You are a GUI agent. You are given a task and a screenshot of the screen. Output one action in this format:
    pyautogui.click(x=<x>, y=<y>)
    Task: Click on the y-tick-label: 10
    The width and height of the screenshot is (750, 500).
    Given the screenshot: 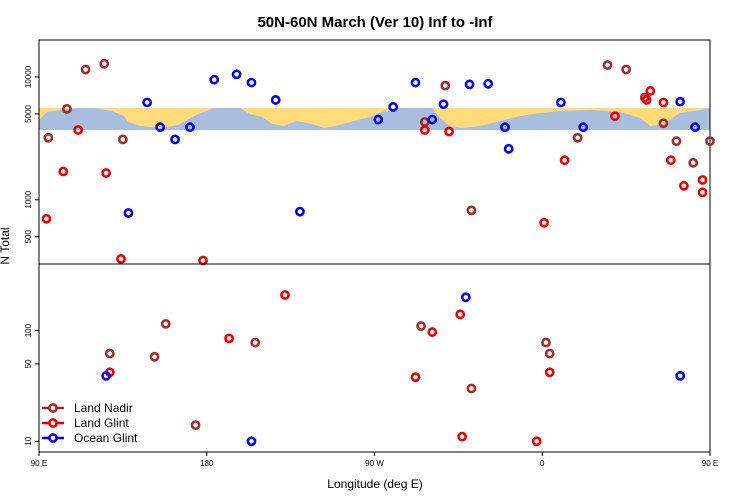 What is the action you would take?
    pyautogui.click(x=28, y=440)
    